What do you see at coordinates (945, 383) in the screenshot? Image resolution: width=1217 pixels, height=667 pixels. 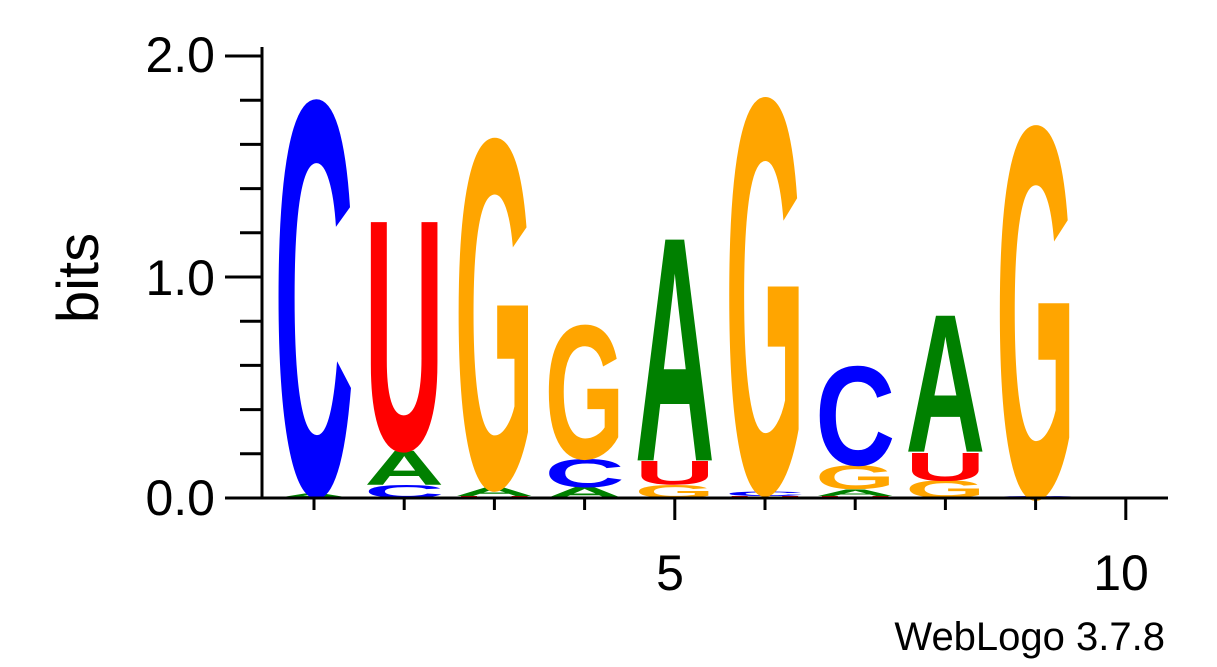 I see `glyph-pos8-A: A` at bounding box center [945, 383].